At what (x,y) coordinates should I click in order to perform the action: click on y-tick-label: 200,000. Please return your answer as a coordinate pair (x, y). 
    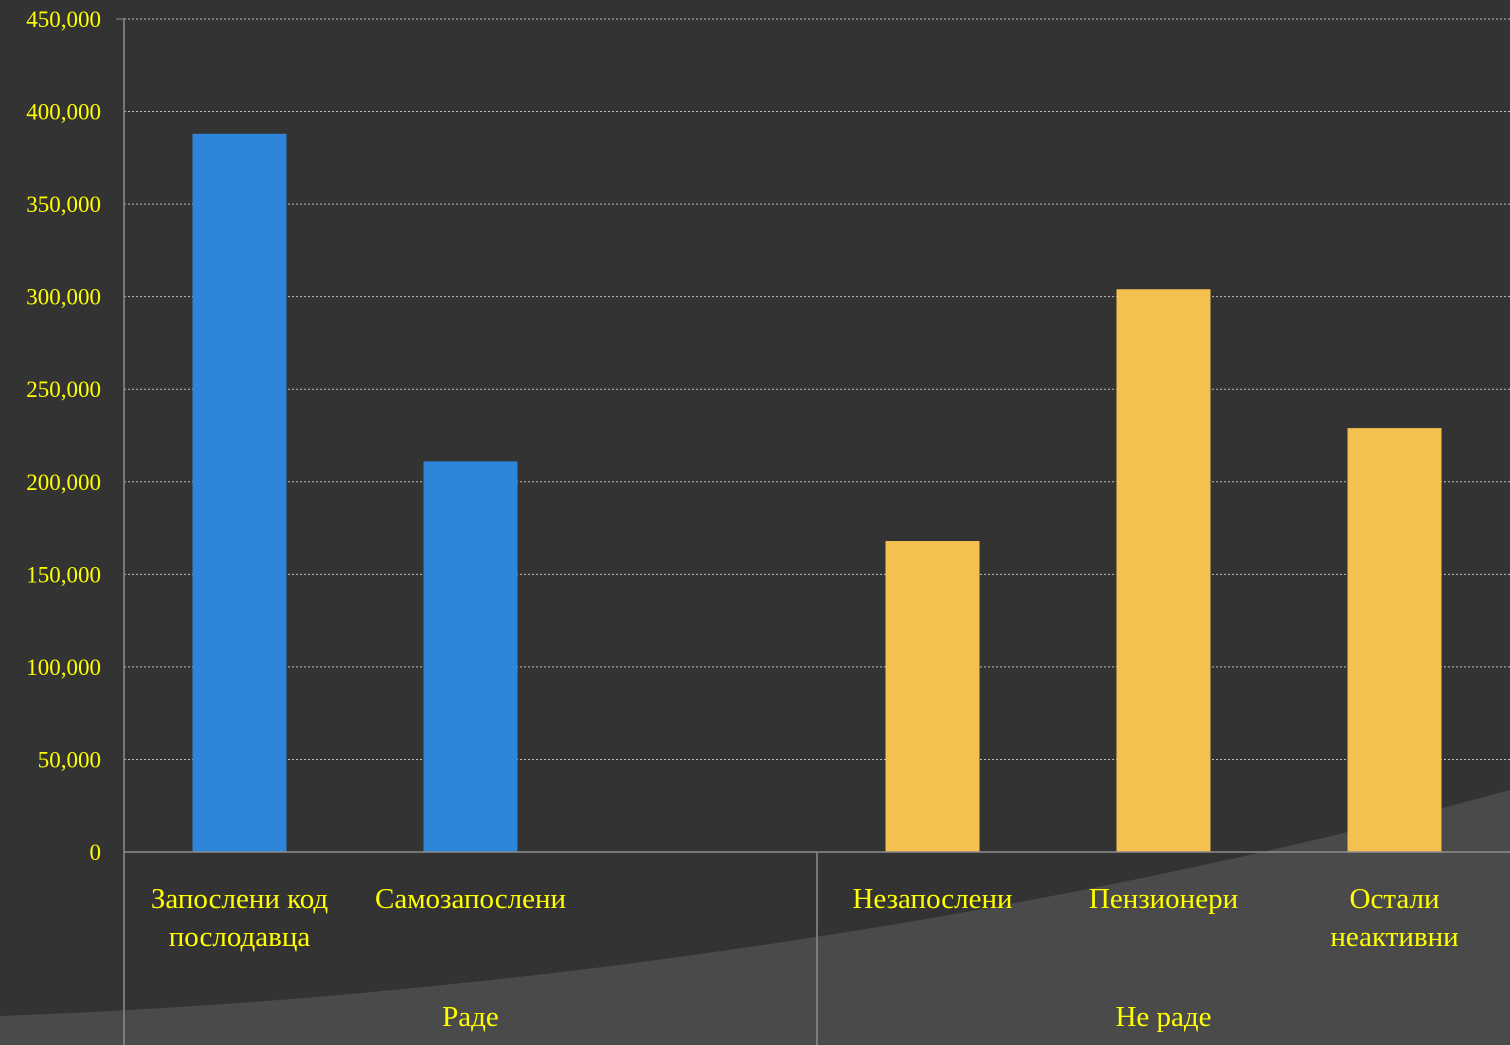
    Looking at the image, I should click on (63, 482).